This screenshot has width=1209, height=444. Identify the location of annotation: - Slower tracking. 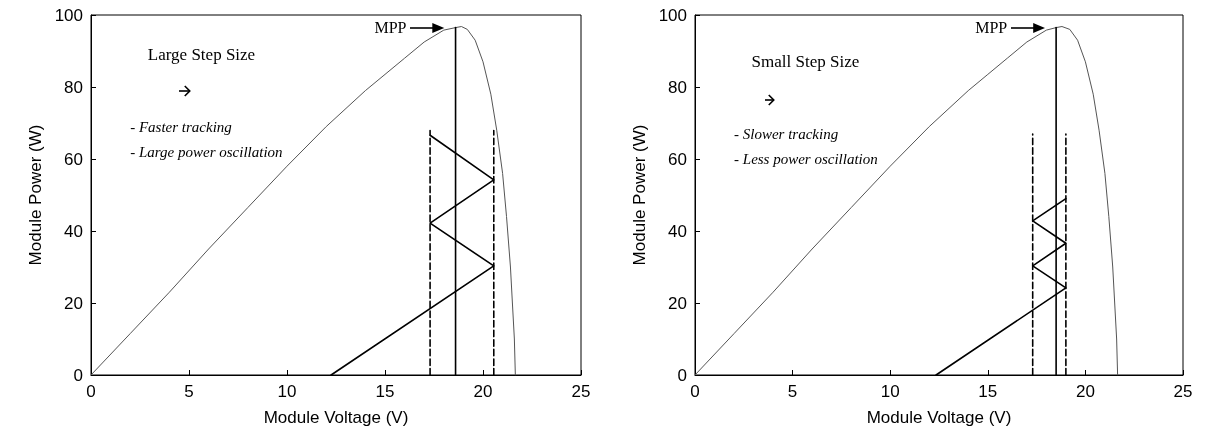
(786, 133).